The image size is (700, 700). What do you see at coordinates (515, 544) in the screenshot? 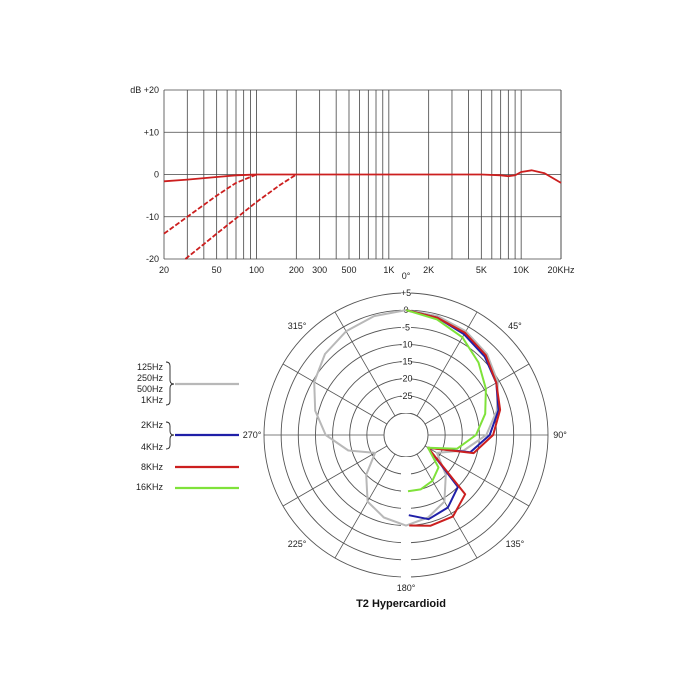
I see `angle-label: 135°` at bounding box center [515, 544].